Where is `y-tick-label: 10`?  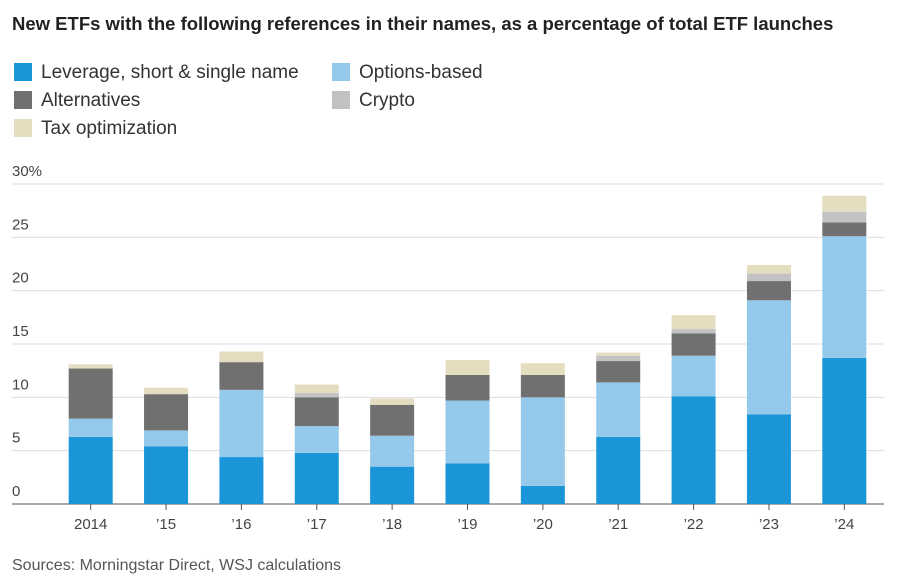 y-tick-label: 10 is located at coordinates (20, 384).